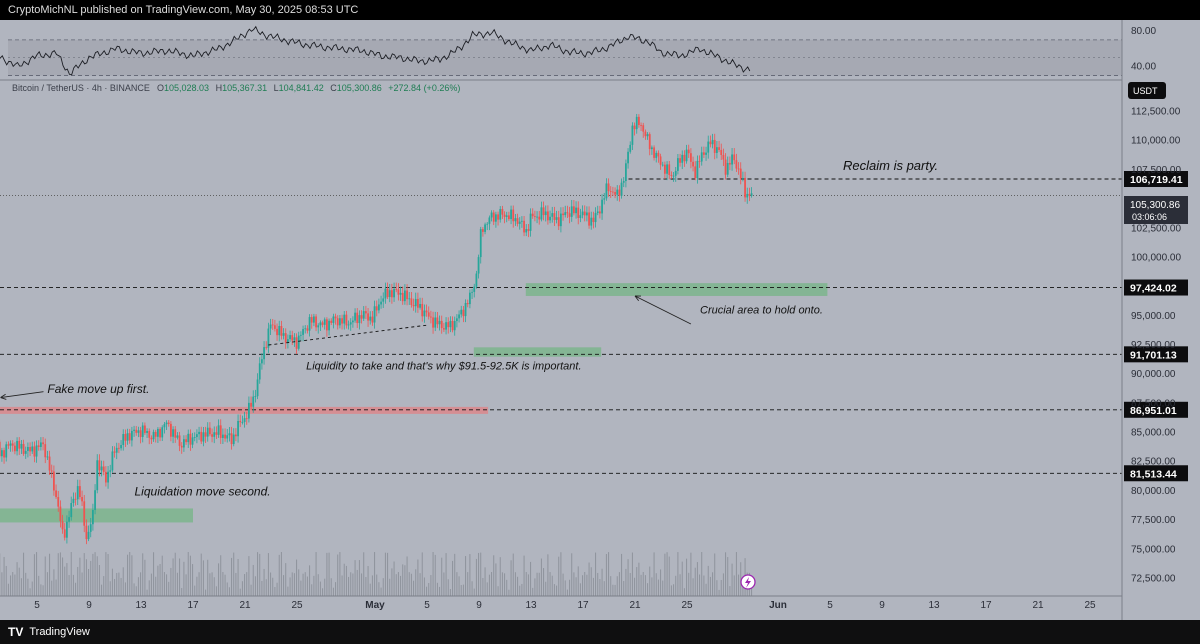 This screenshot has width=1200, height=644. I want to click on time-axis: 5 9 13 17 21 25 May 5 9 13 17 21 25 Jun 5 9 13 17 21 25, so click(565, 605).